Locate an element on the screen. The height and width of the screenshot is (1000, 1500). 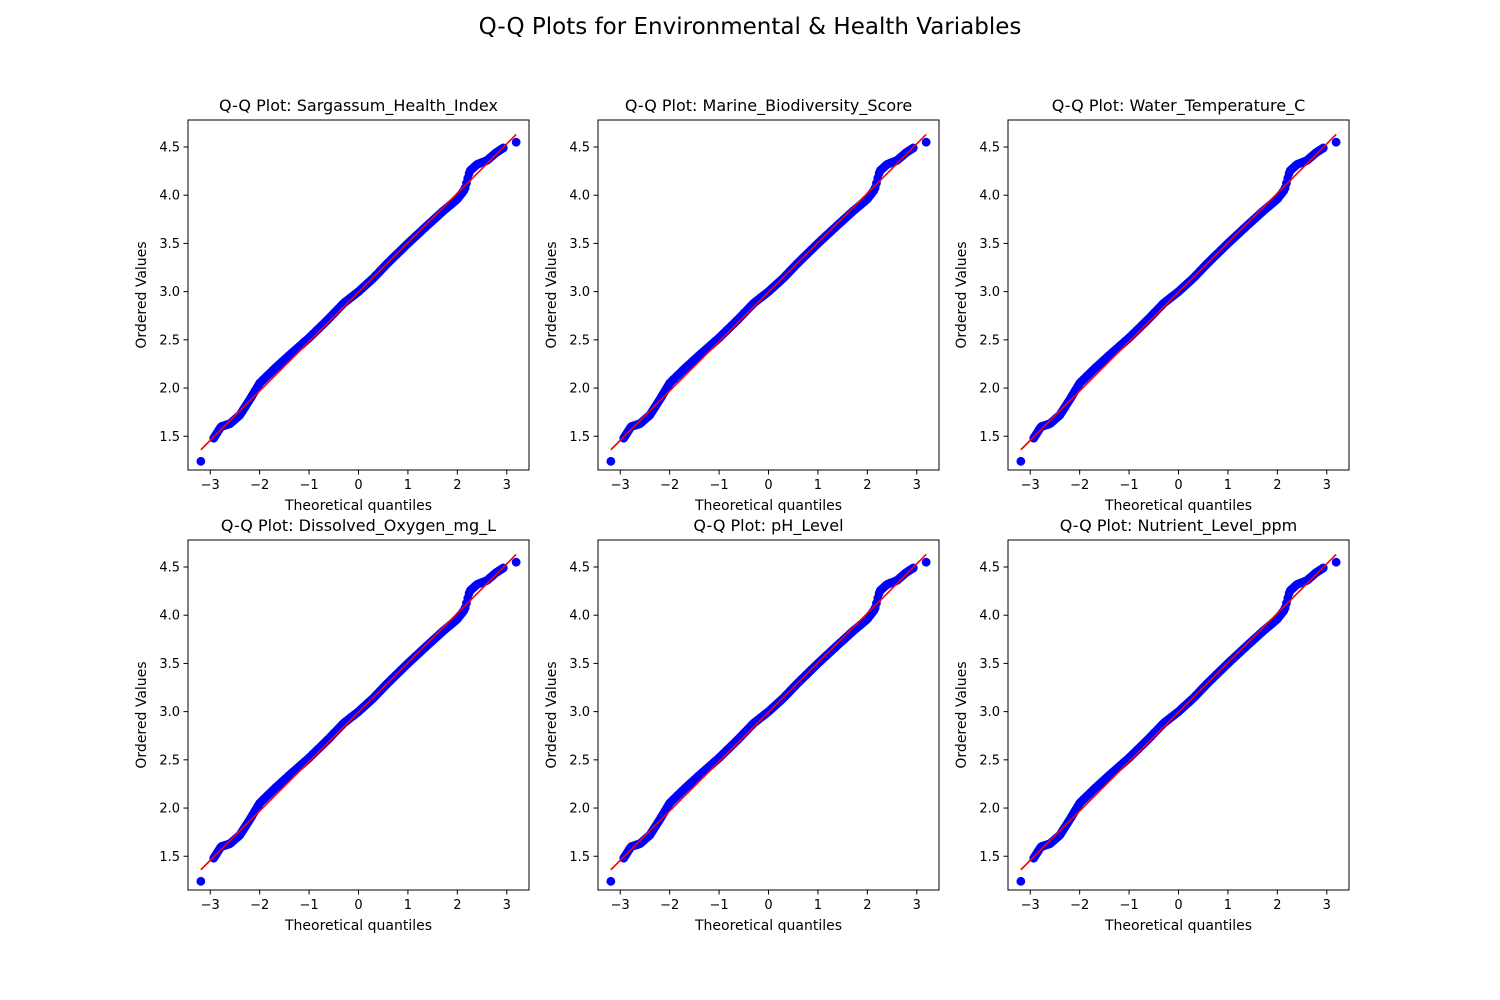
panel-title: Q-Q Plot: pH_Level is located at coordinates (768, 526).